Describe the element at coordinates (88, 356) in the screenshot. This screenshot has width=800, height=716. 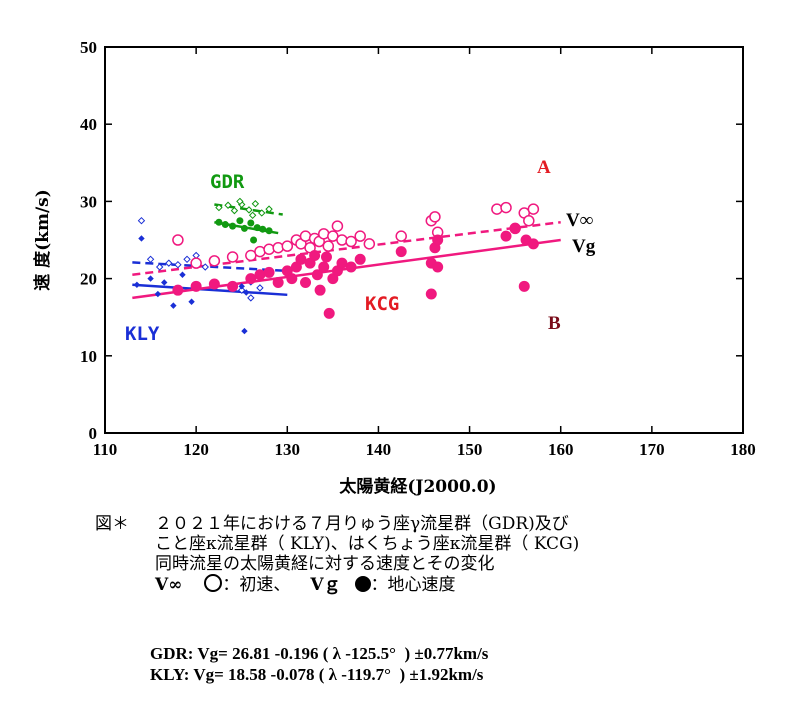
I see `y-tick-label: 10` at that location.